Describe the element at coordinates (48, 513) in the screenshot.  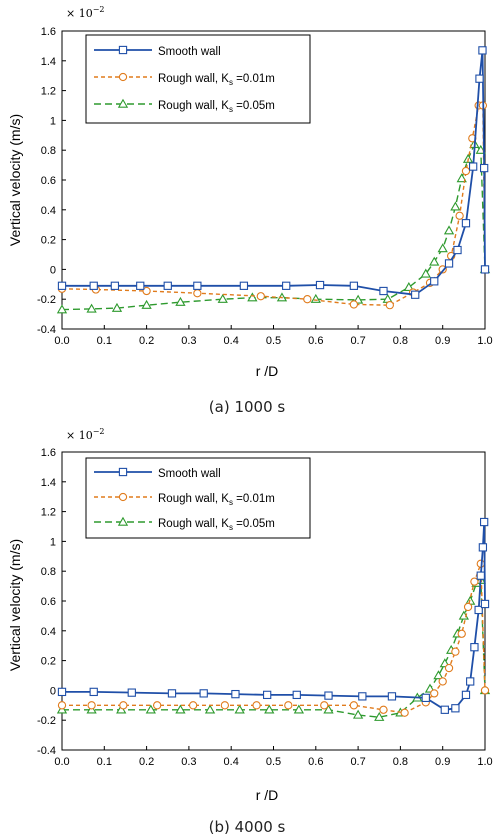
I see `y-tick-label: 1.2` at that location.